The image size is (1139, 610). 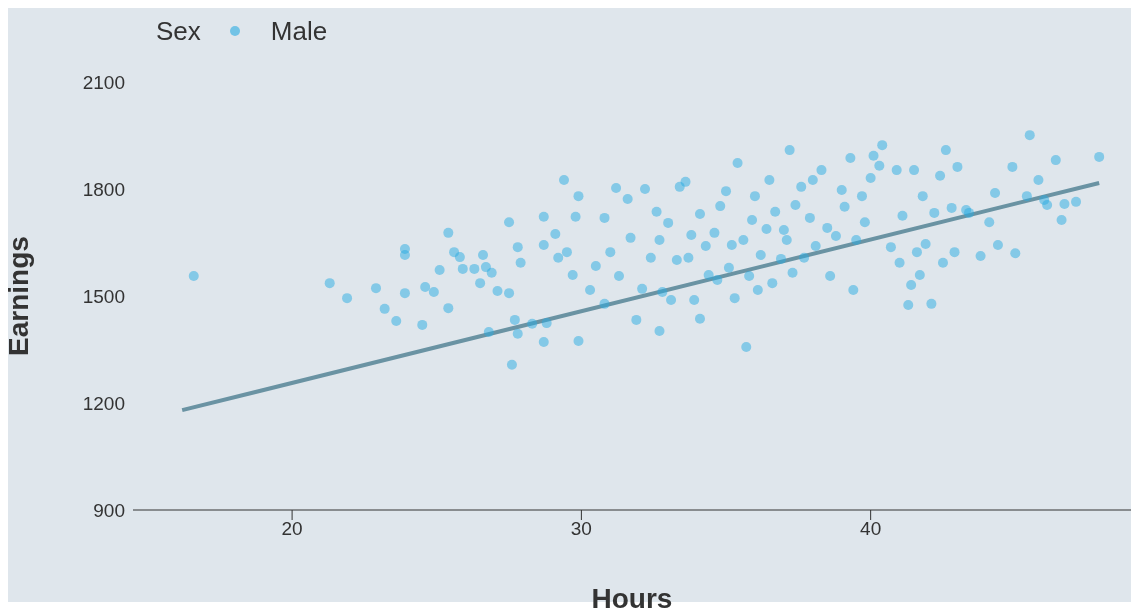 What do you see at coordinates (109, 510) in the screenshot?
I see `y-tick-label: 900` at bounding box center [109, 510].